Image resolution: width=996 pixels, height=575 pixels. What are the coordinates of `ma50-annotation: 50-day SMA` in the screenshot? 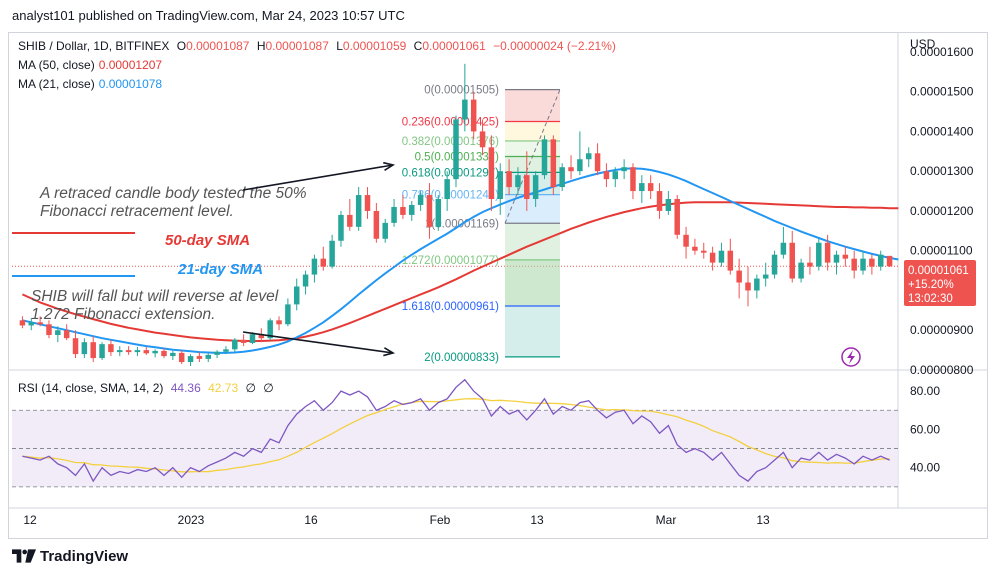 It's located at (207, 240).